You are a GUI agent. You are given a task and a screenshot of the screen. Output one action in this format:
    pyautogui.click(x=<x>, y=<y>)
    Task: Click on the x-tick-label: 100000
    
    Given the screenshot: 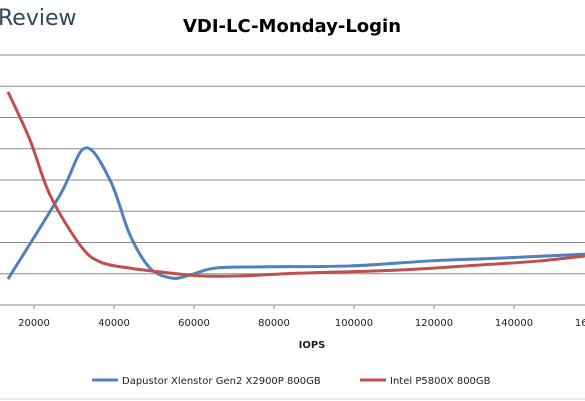 What is the action you would take?
    pyautogui.click(x=354, y=323)
    